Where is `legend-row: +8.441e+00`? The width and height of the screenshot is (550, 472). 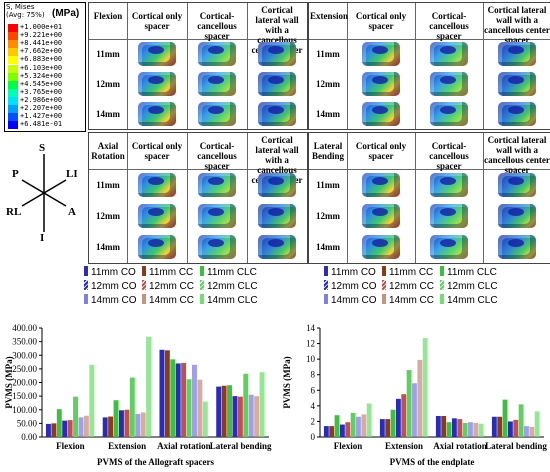 legend-row: +8.441e+00 is located at coordinates (45, 44).